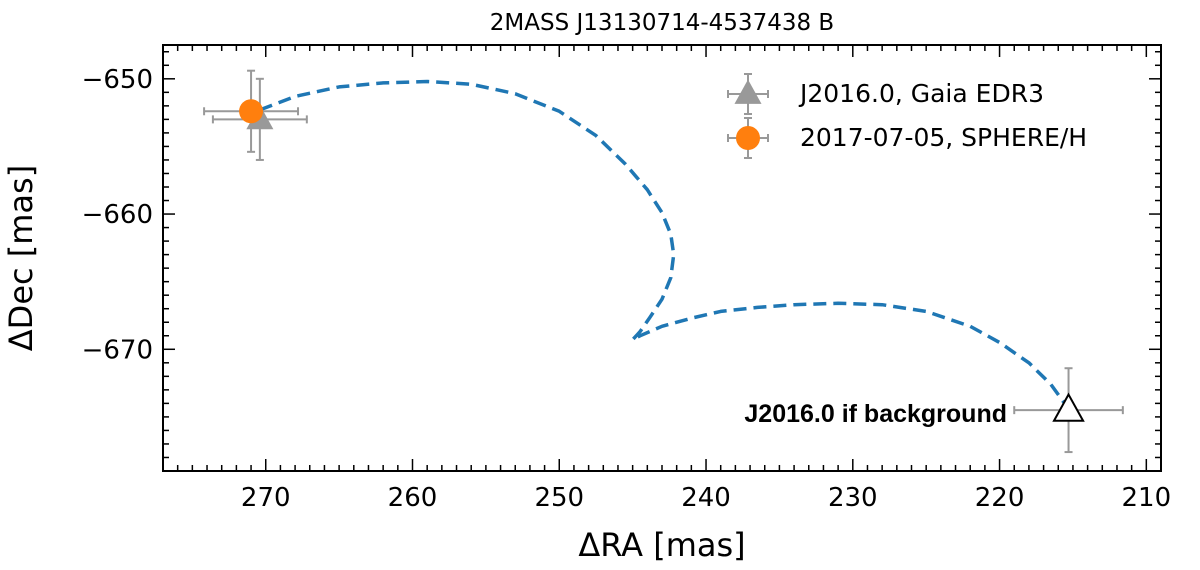 This screenshot has width=1200, height=570. Describe the element at coordinates (117, 215) in the screenshot. I see `y-tick-label: −660` at that location.